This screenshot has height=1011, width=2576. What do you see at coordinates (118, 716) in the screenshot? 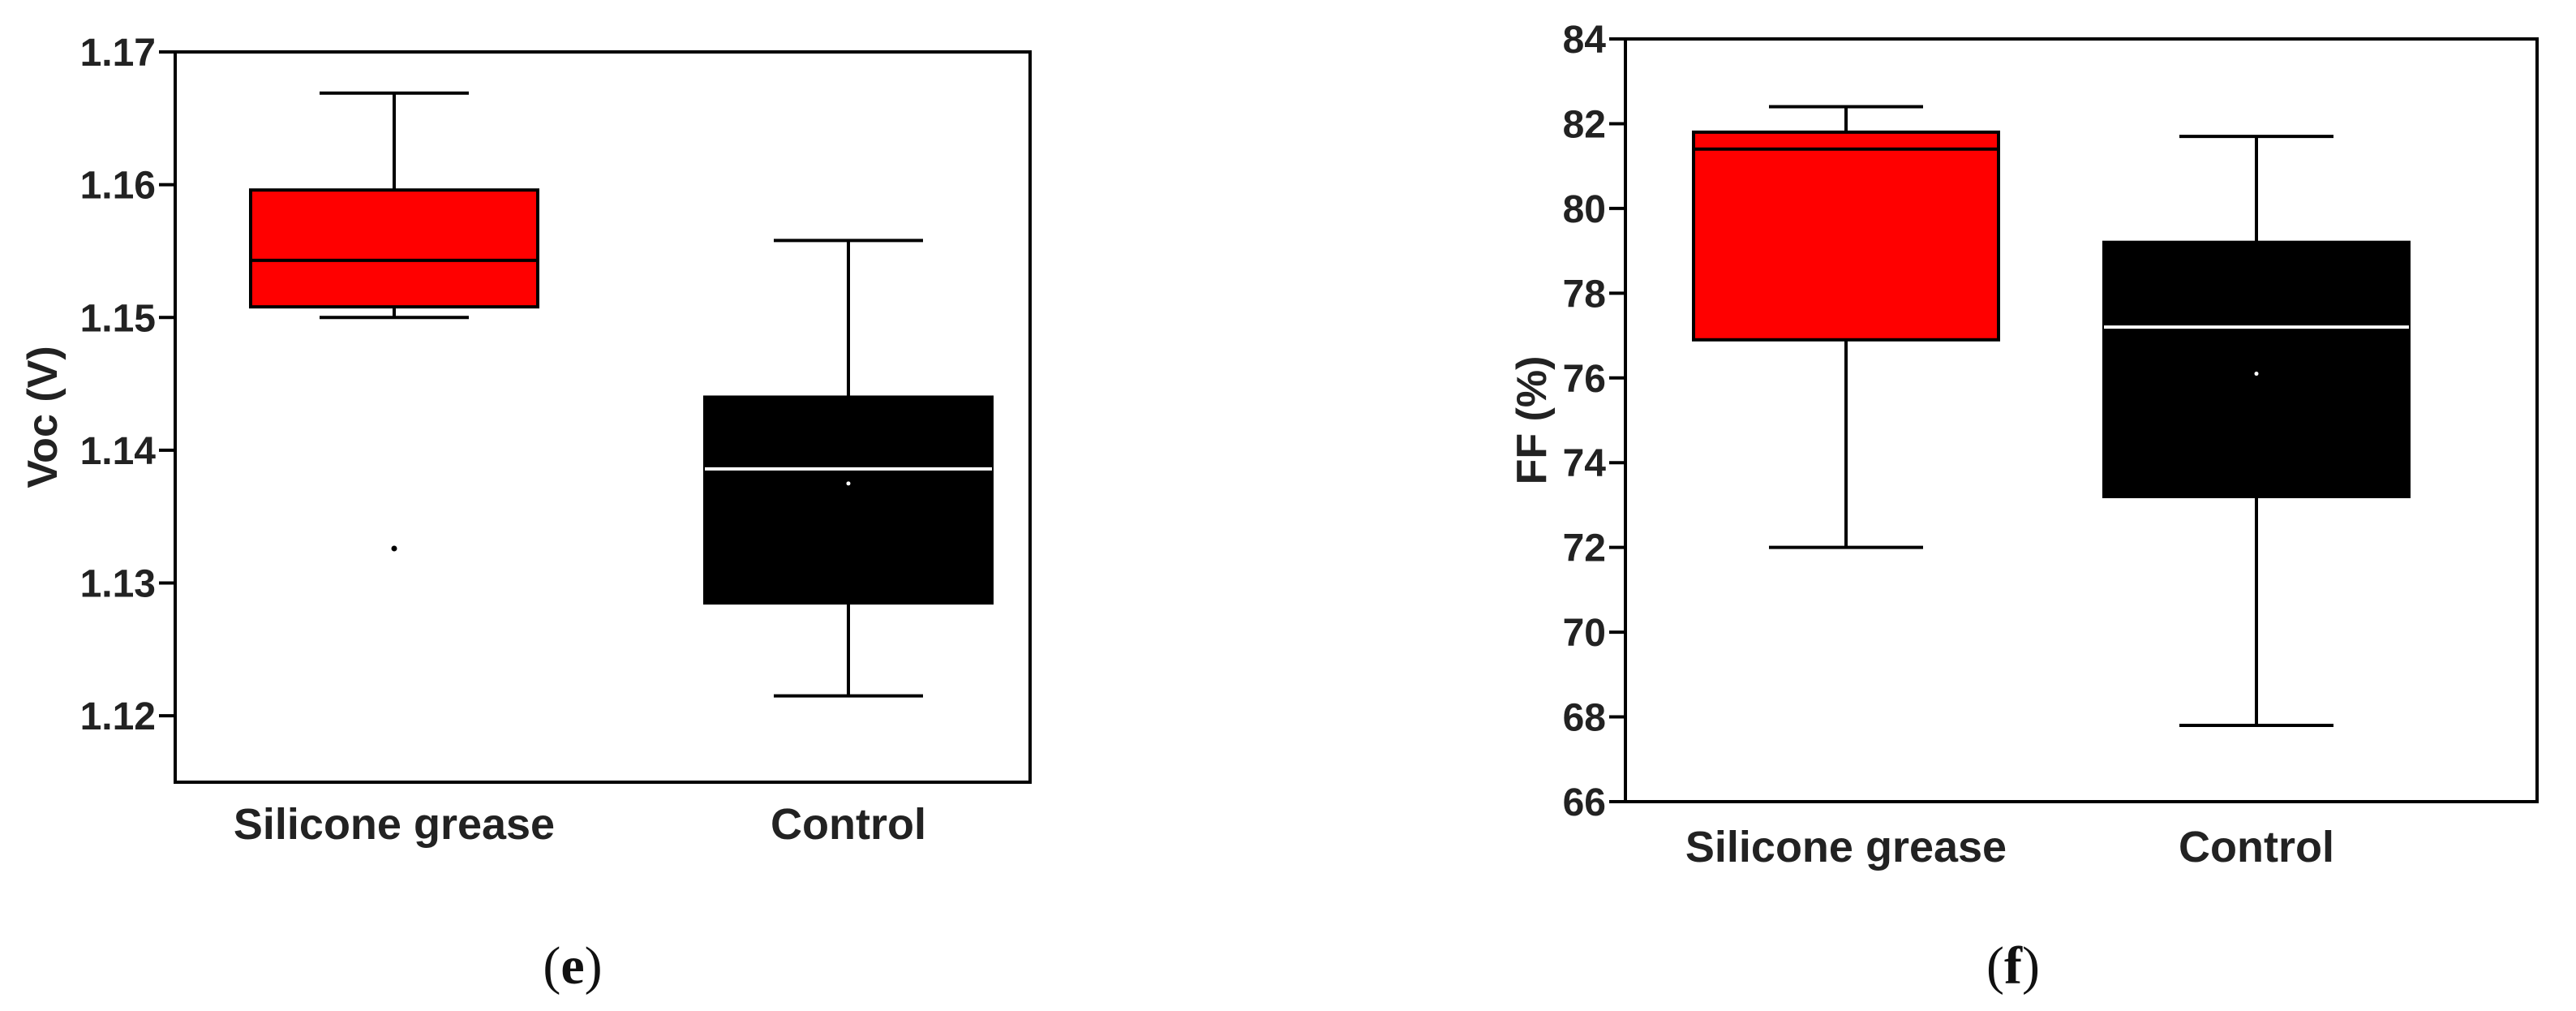
I see `e-y-tick-label: 1.12` at bounding box center [118, 716].